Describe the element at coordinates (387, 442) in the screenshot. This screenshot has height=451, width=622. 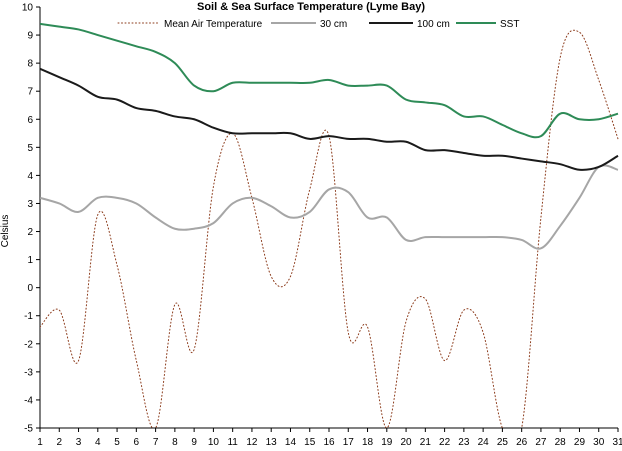
I see `x-tick-label: 19` at that location.